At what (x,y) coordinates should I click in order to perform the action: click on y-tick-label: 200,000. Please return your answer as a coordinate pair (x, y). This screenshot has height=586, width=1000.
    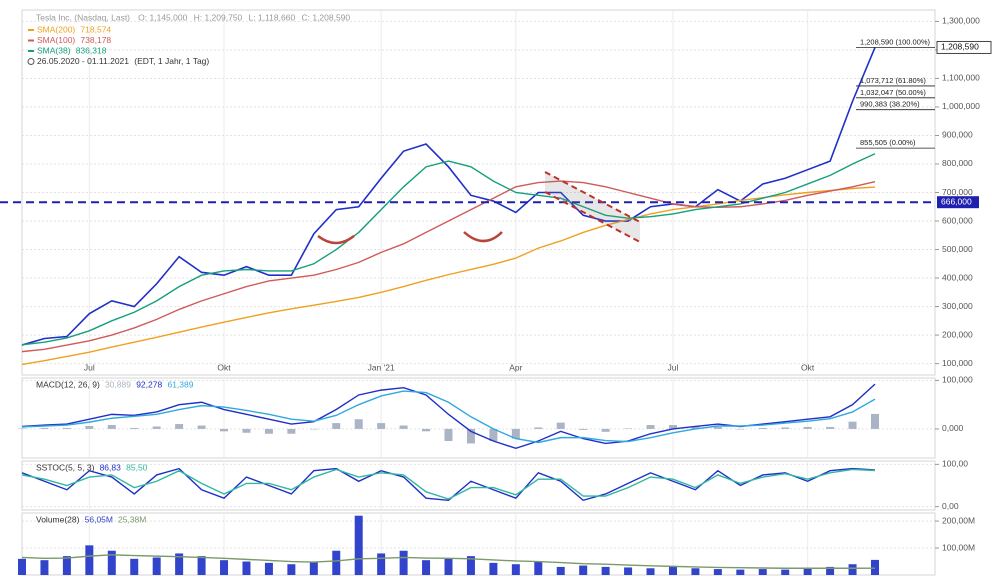
    Looking at the image, I should click on (957, 334).